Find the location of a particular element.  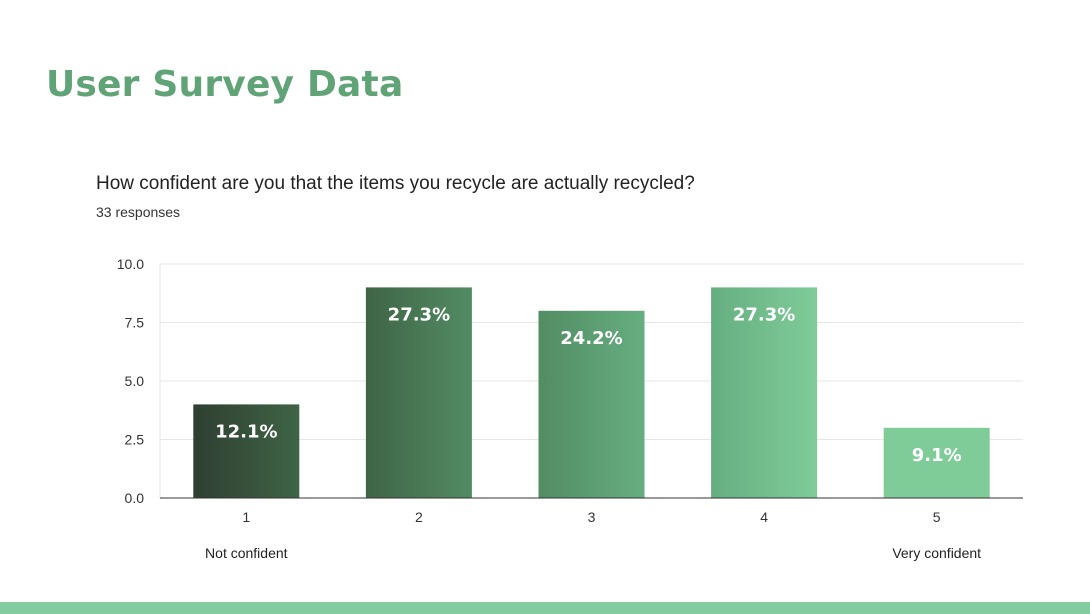

x-tick-label: 3 is located at coordinates (592, 517).